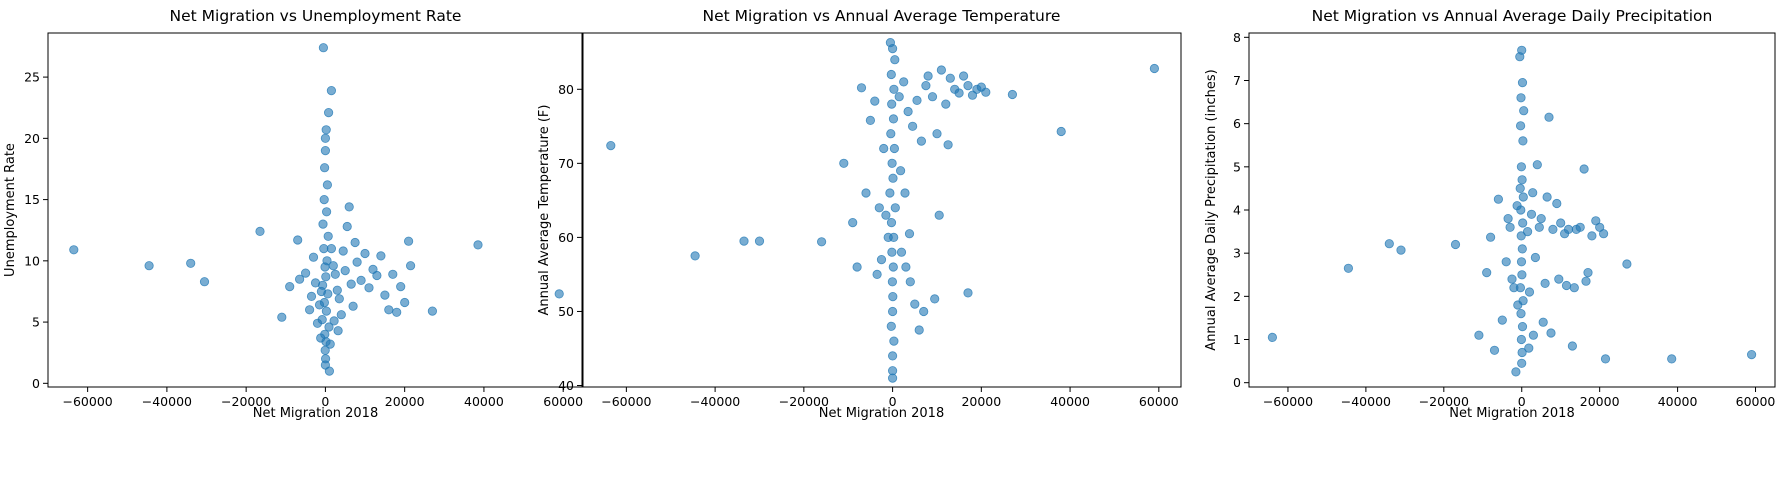 Image resolution: width=1785 pixels, height=490 pixels. What do you see at coordinates (1237, 123) in the screenshot?
I see `y-tick-label: 6` at bounding box center [1237, 123].